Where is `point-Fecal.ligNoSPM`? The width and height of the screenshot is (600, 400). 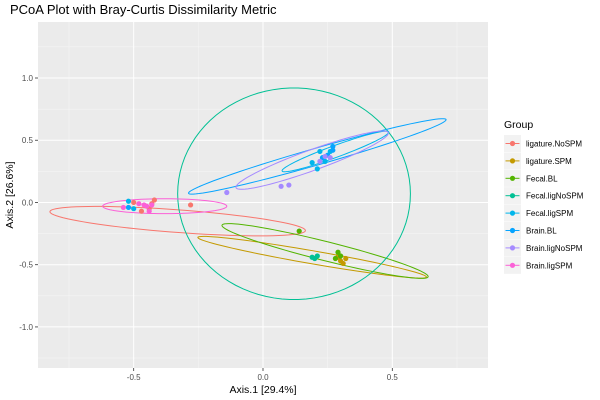
point-Fecal.ligNoSPM is located at coordinates (317, 256).